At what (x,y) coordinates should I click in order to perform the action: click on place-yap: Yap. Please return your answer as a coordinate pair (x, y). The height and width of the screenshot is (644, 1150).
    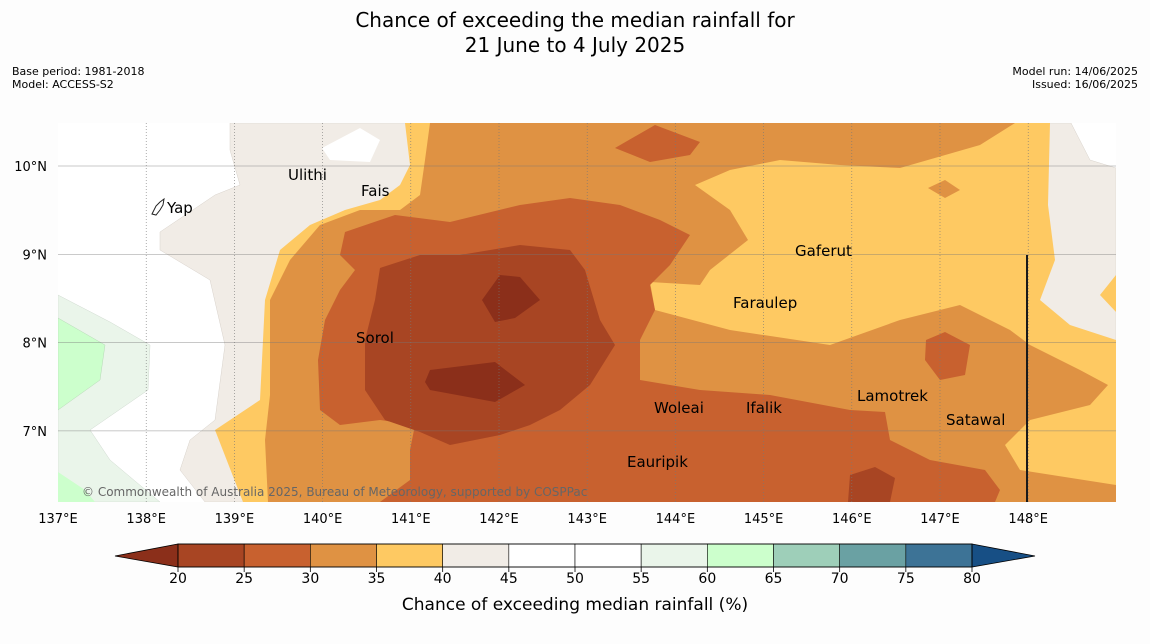
    Looking at the image, I should click on (179, 208).